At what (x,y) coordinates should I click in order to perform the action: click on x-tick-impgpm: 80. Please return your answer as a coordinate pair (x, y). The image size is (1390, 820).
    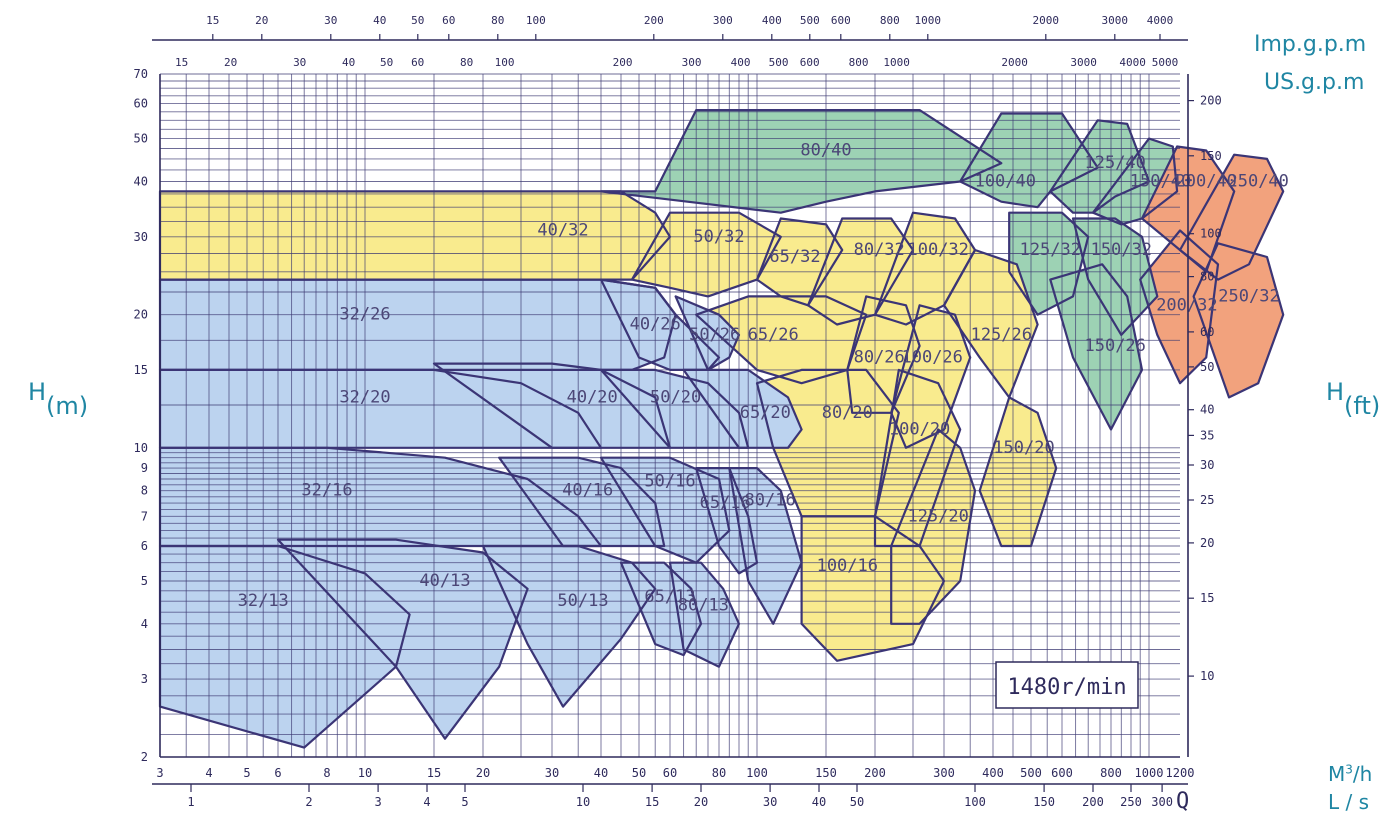
    Looking at the image, I should click on (497, 20).